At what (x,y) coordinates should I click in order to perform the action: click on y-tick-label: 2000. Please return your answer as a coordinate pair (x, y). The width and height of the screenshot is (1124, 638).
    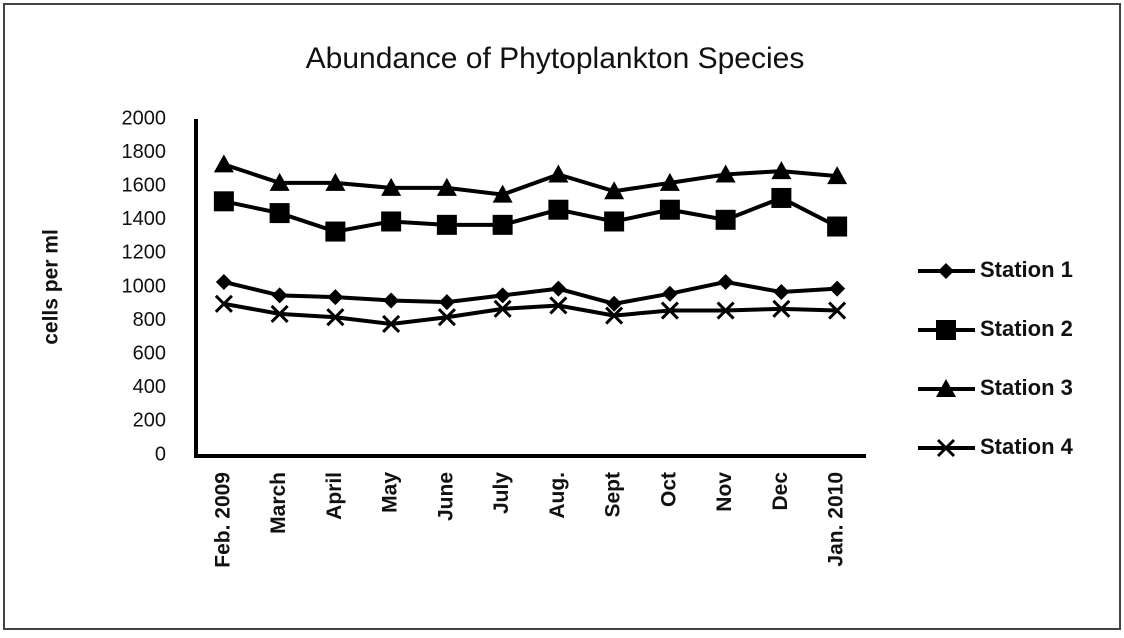
    Looking at the image, I should click on (144, 118).